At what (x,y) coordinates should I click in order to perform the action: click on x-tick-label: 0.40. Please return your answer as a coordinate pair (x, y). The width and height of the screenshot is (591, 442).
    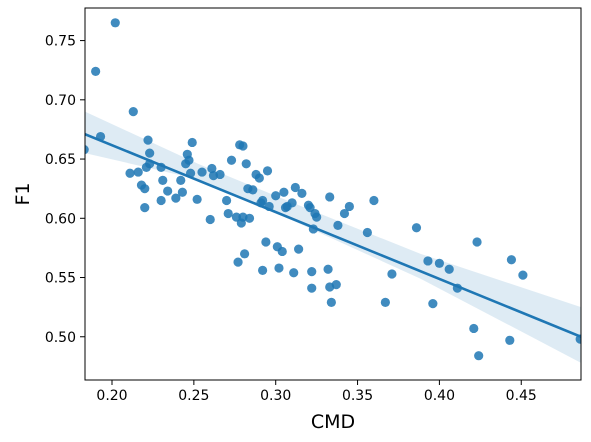
    Looking at the image, I should click on (439, 396).